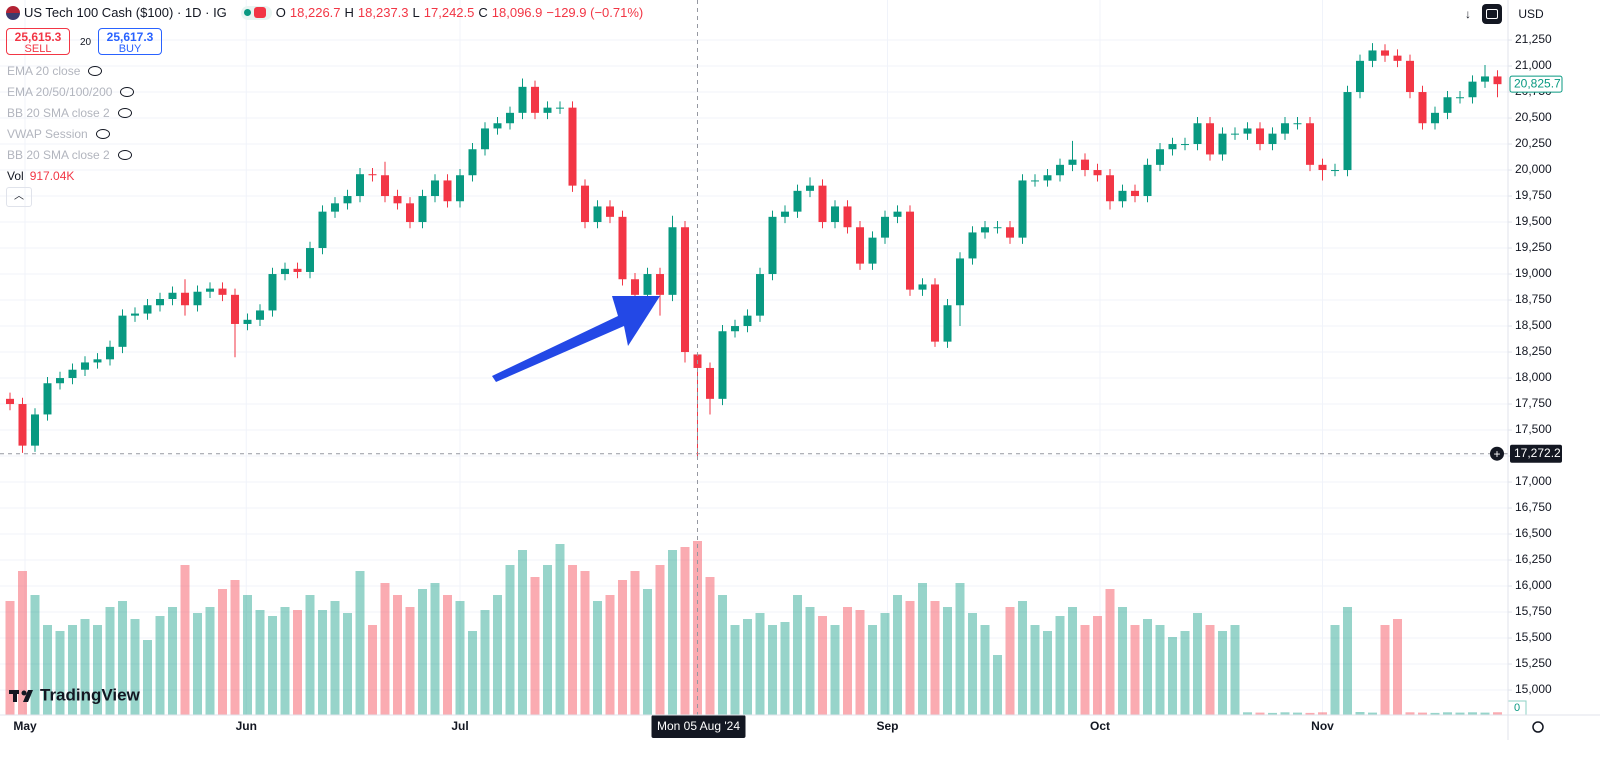  What do you see at coordinates (1537, 453) in the screenshot?
I see `crosshair-price-label: 17,272.2` at bounding box center [1537, 453].